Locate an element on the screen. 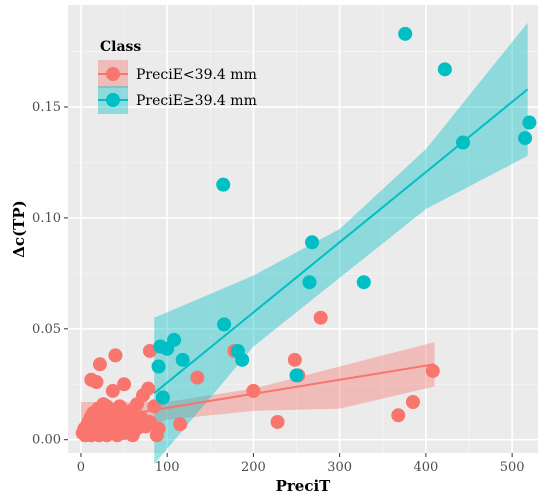  x-tick-label: 100 is located at coordinates (167, 467).